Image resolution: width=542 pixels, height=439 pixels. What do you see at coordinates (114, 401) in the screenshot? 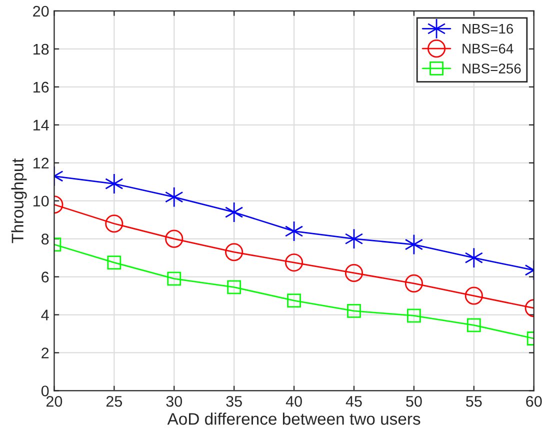
I see `x-tick-label: 25` at bounding box center [114, 401].